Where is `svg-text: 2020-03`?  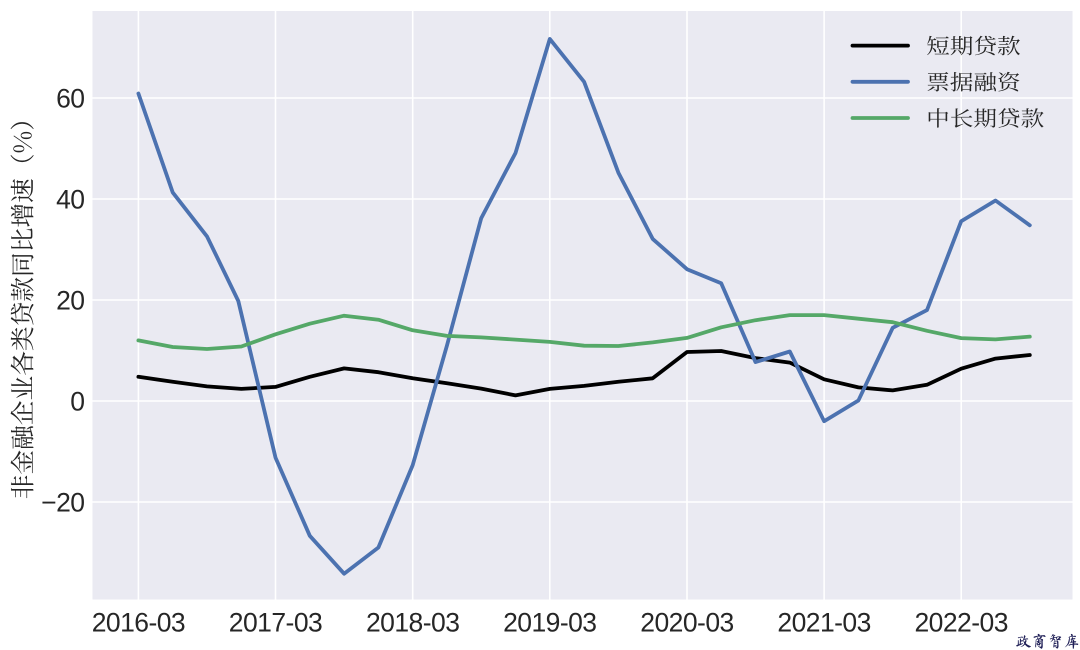 svg-text: 2020-03 is located at coordinates (686, 622).